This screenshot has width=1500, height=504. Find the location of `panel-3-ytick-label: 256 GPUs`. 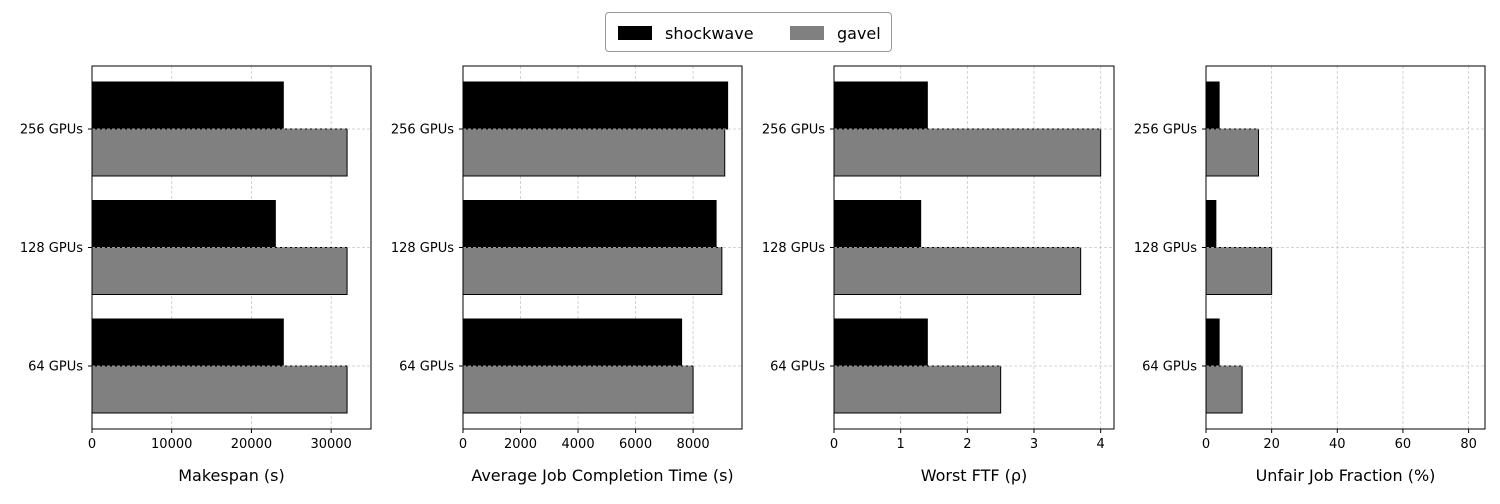

panel-3-ytick-label: 256 GPUs is located at coordinates (793, 130).